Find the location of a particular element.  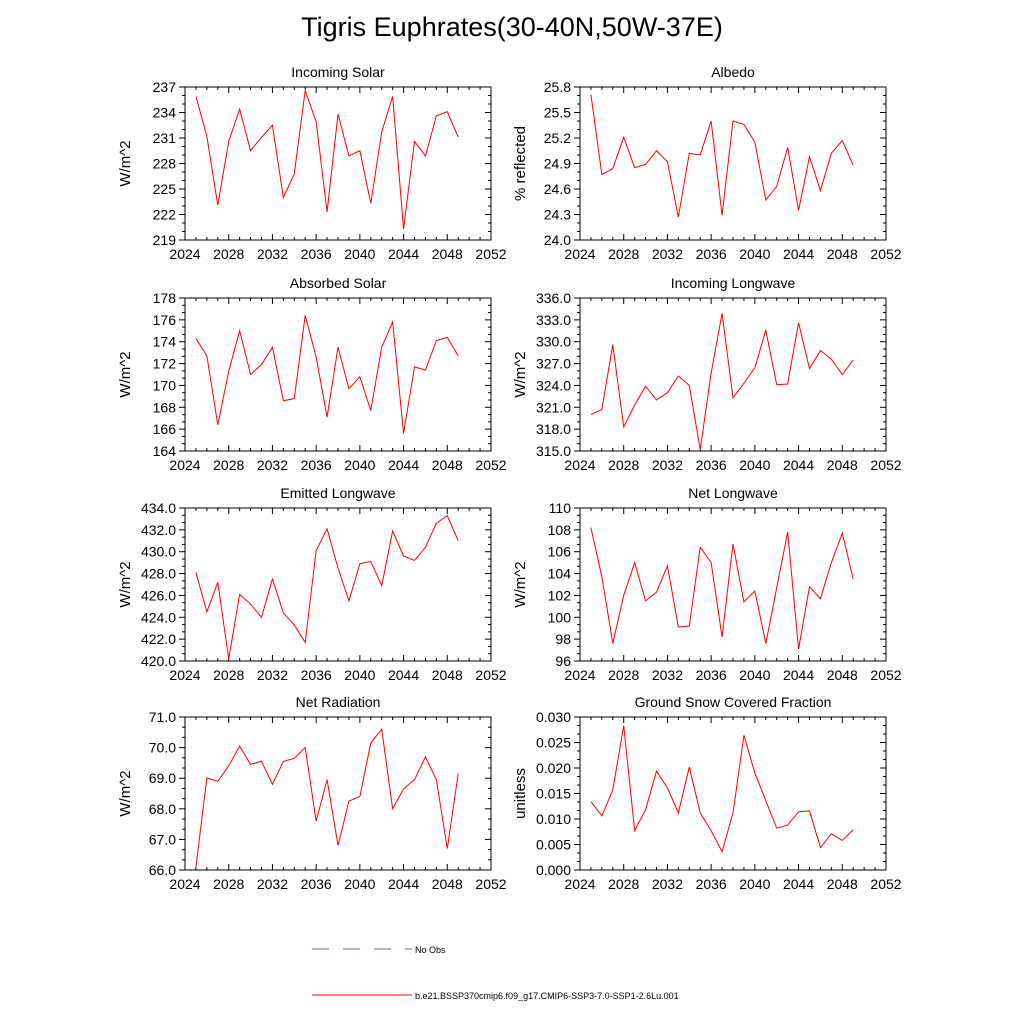

y-tick-label: 106 is located at coordinates (560, 552).